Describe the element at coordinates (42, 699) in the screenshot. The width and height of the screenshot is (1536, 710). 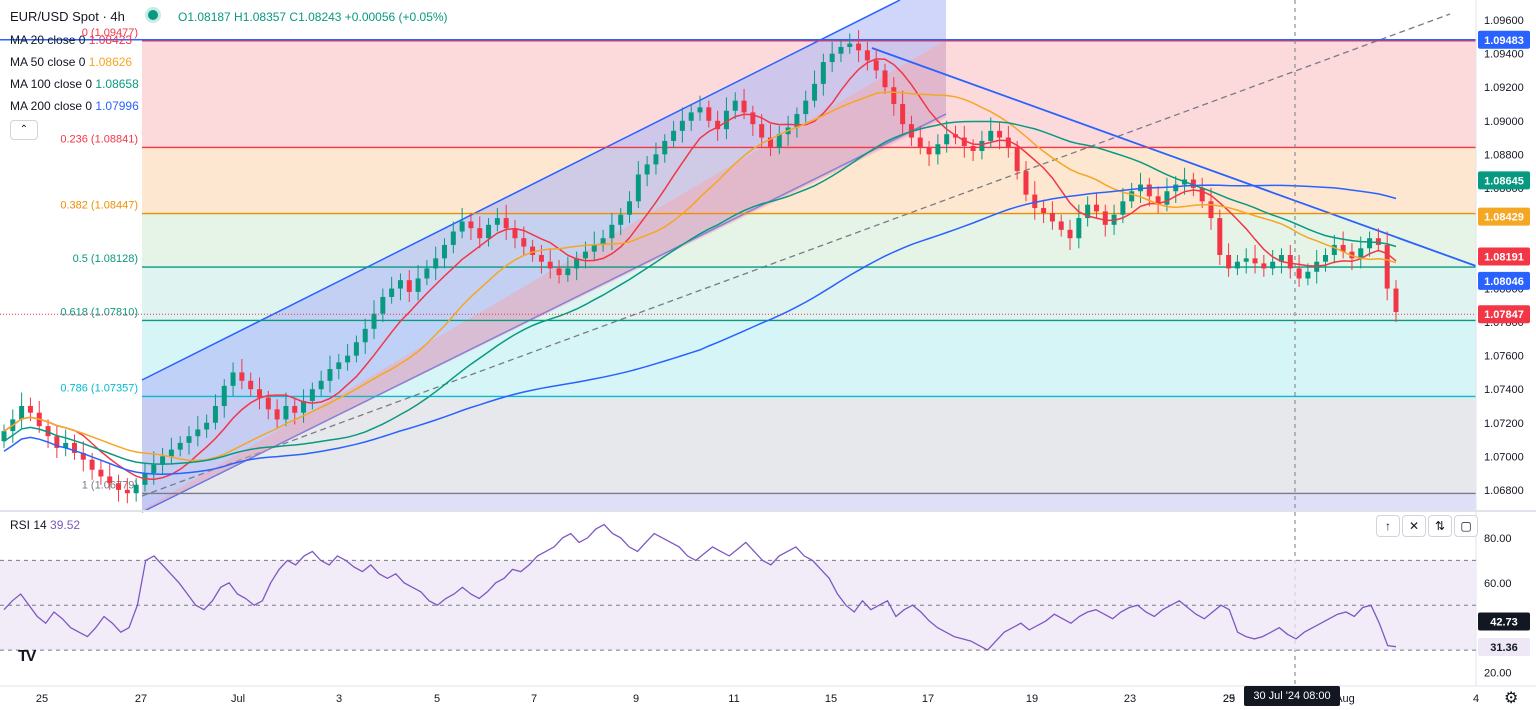
I see `time-tick-label: 25` at that location.